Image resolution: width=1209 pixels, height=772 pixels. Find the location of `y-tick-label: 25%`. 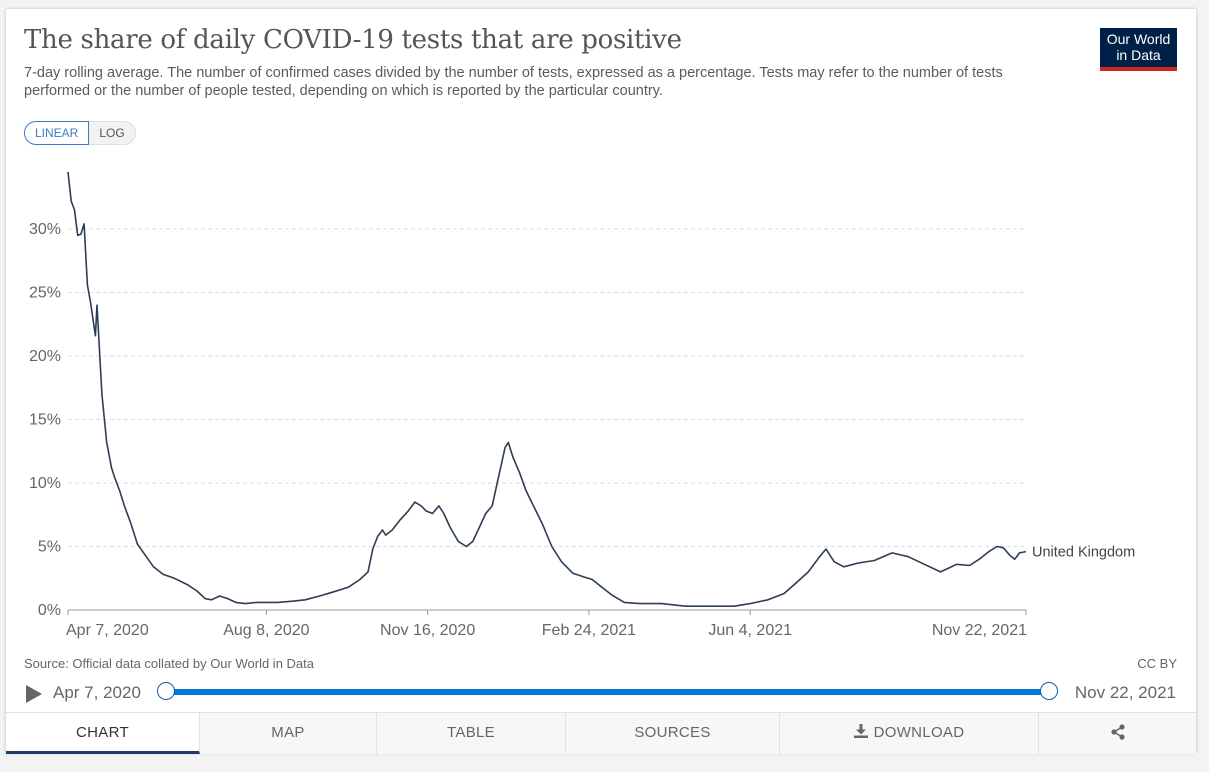

y-tick-label: 25% is located at coordinates (45, 293).